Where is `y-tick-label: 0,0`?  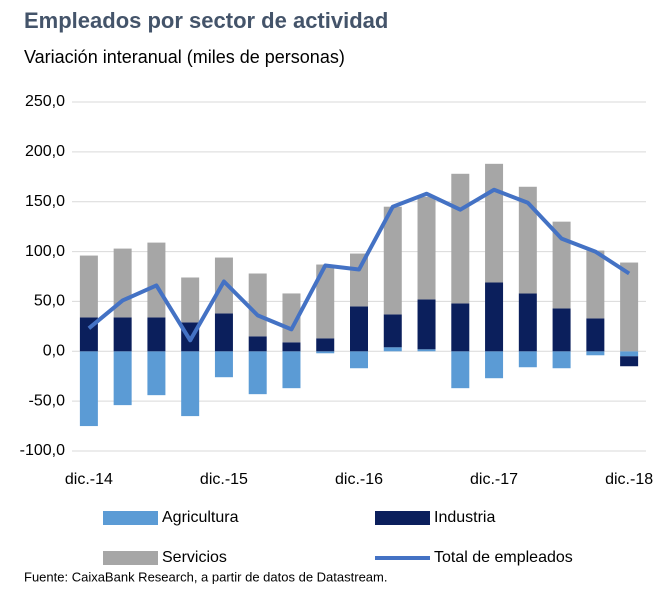 y-tick-label: 0,0 is located at coordinates (54, 351).